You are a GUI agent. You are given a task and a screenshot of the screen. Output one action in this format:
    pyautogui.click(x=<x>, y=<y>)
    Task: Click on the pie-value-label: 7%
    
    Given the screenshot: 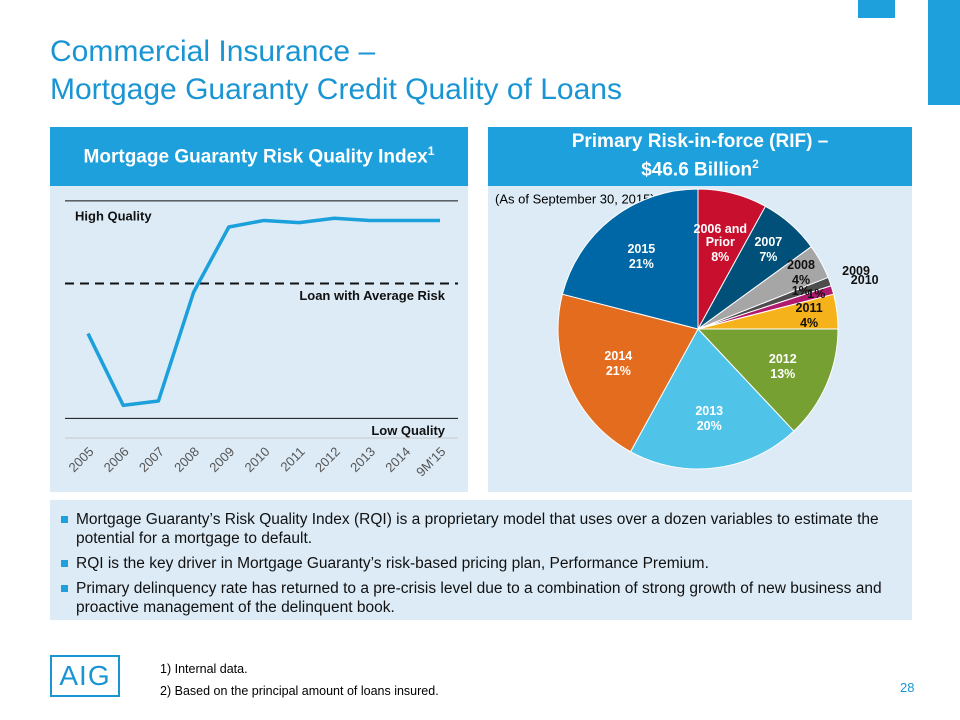 What is the action you would take?
    pyautogui.click(x=768, y=257)
    